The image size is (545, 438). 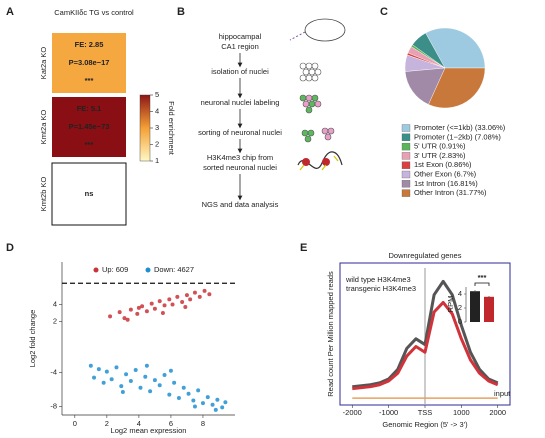 What do you see at coordinates (317, 94) in the screenshot?
I see `diagram-icons` at bounding box center [317, 94].